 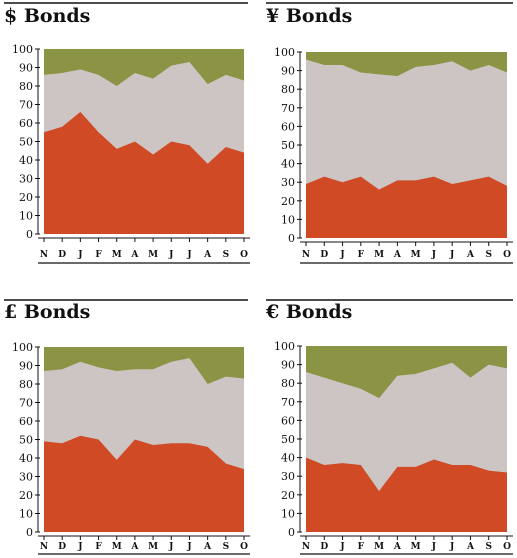 I want to click on panel-title: ¥ Bonds, so click(x=309, y=16).